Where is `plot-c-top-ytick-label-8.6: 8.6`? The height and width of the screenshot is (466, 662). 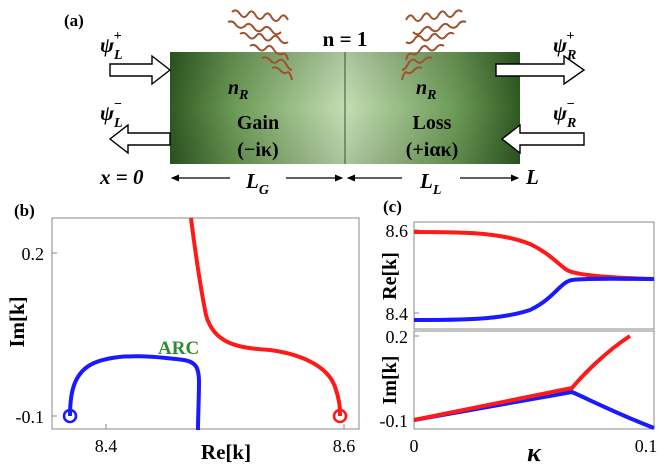 plot-c-top-ytick-label-8.6: 8.6 is located at coordinates (397, 231).